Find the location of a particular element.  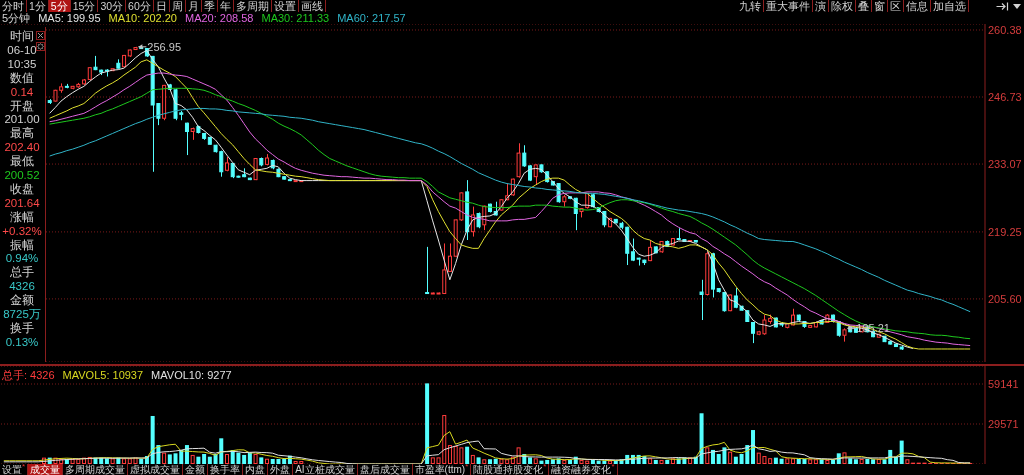

annotation: 202.40 is located at coordinates (22, 148).